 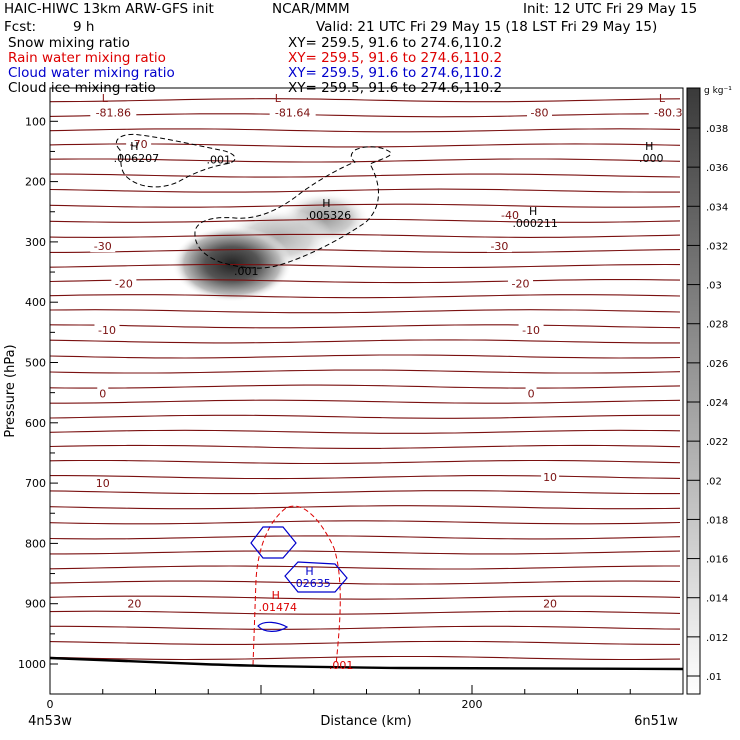 What do you see at coordinates (35, 182) in the screenshot?
I see `y-tick-label: 200` at bounding box center [35, 182].